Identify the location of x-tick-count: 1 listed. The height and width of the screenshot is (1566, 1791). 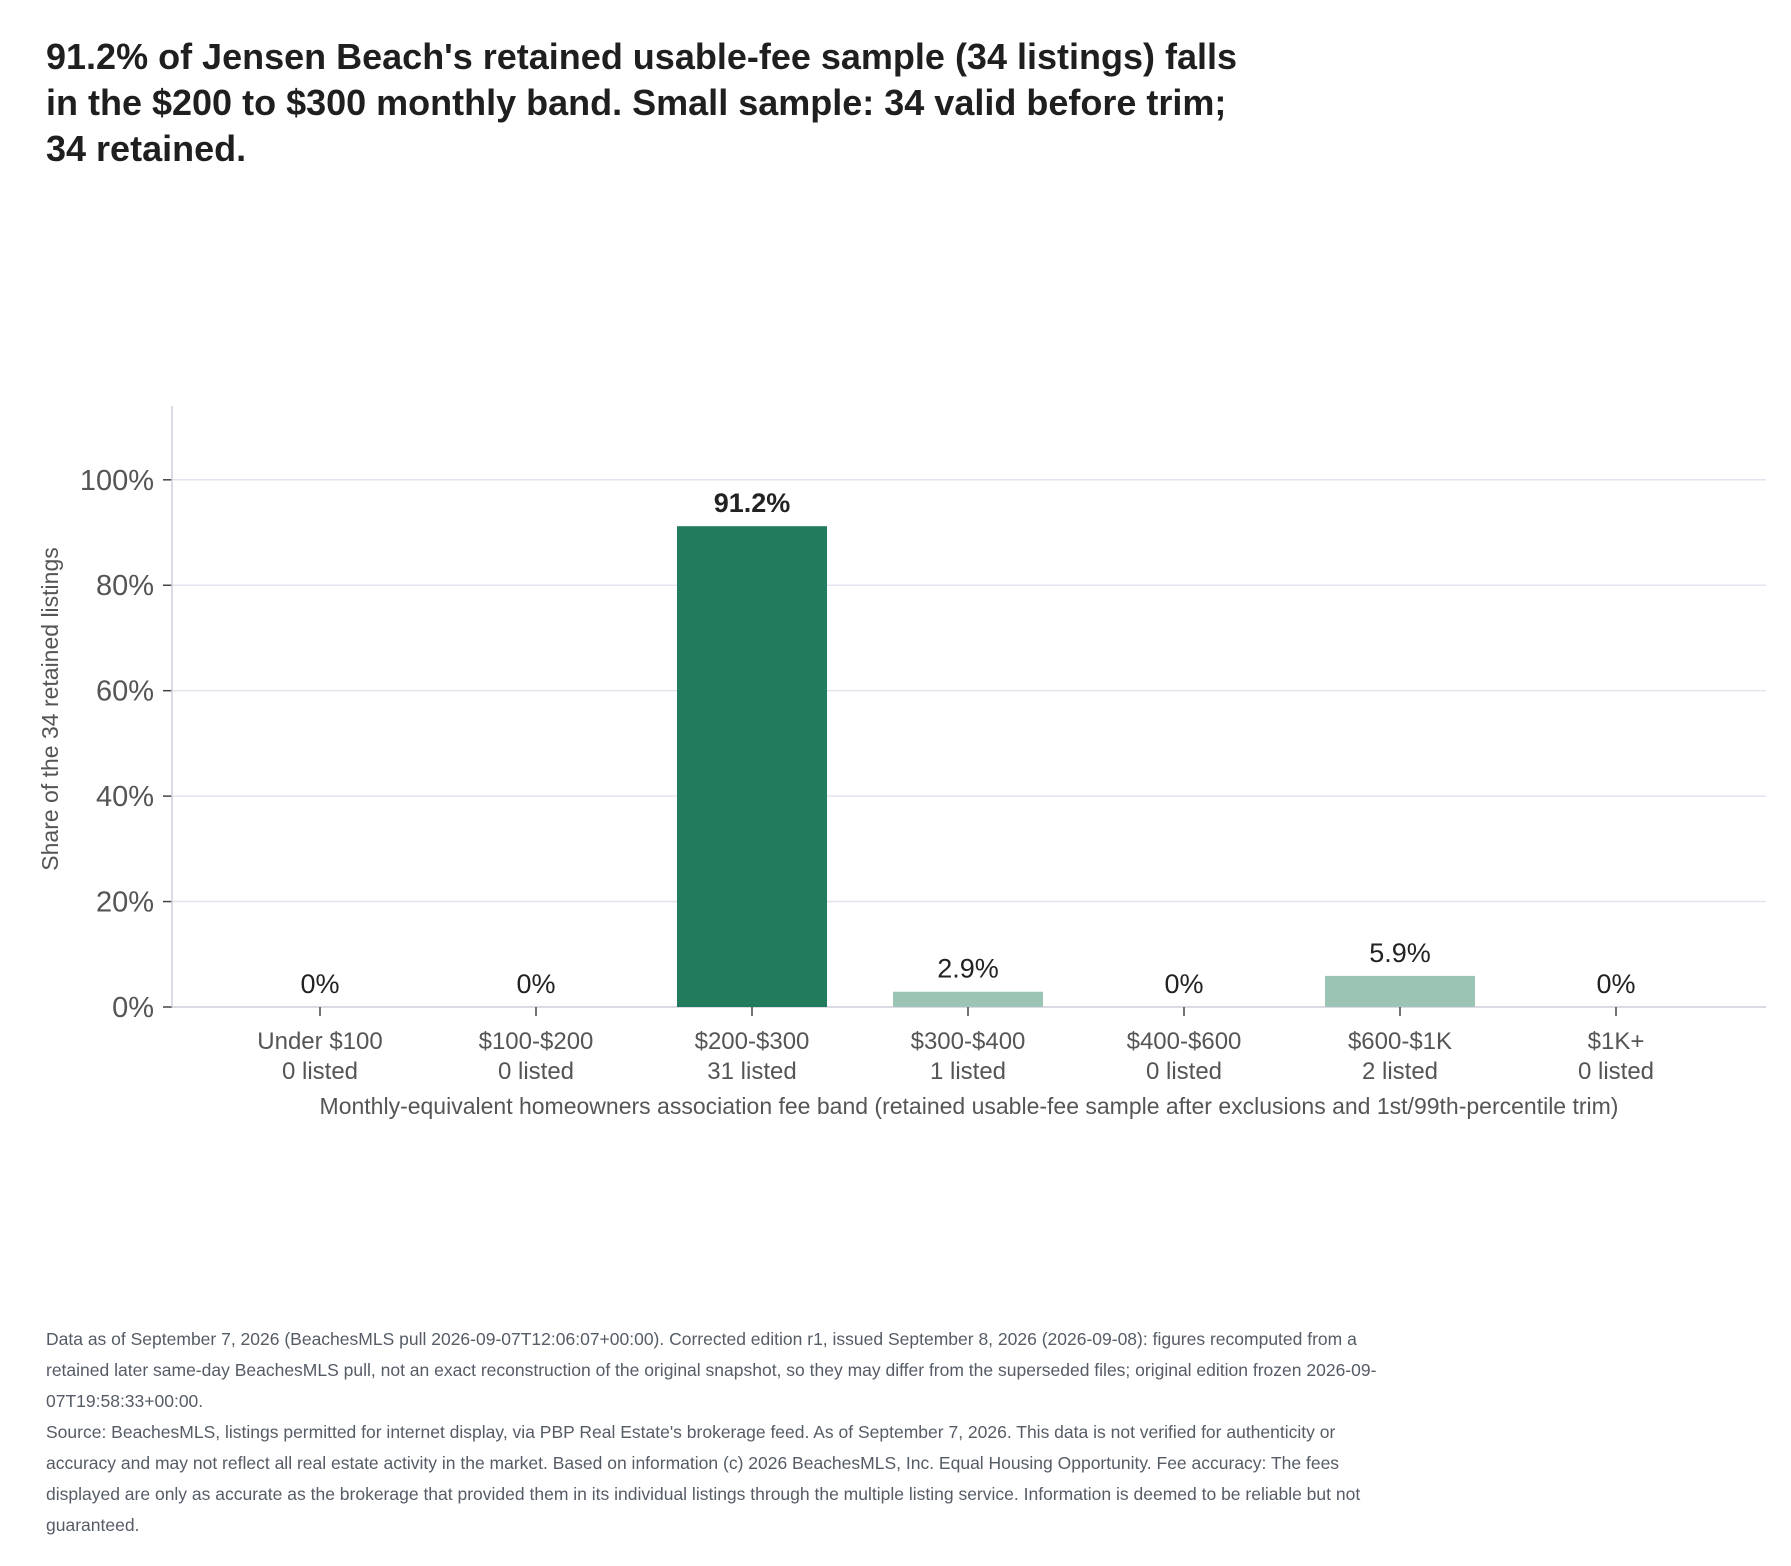
(968, 1071).